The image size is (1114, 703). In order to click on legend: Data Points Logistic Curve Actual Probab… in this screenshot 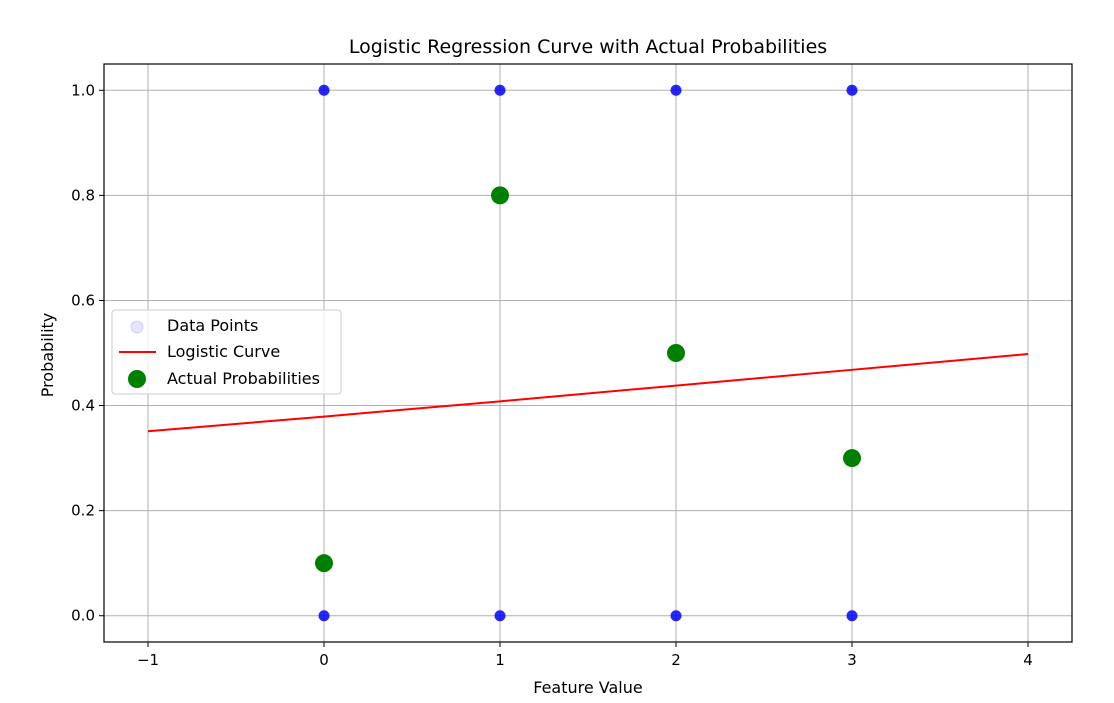, I will do `click(226, 352)`.